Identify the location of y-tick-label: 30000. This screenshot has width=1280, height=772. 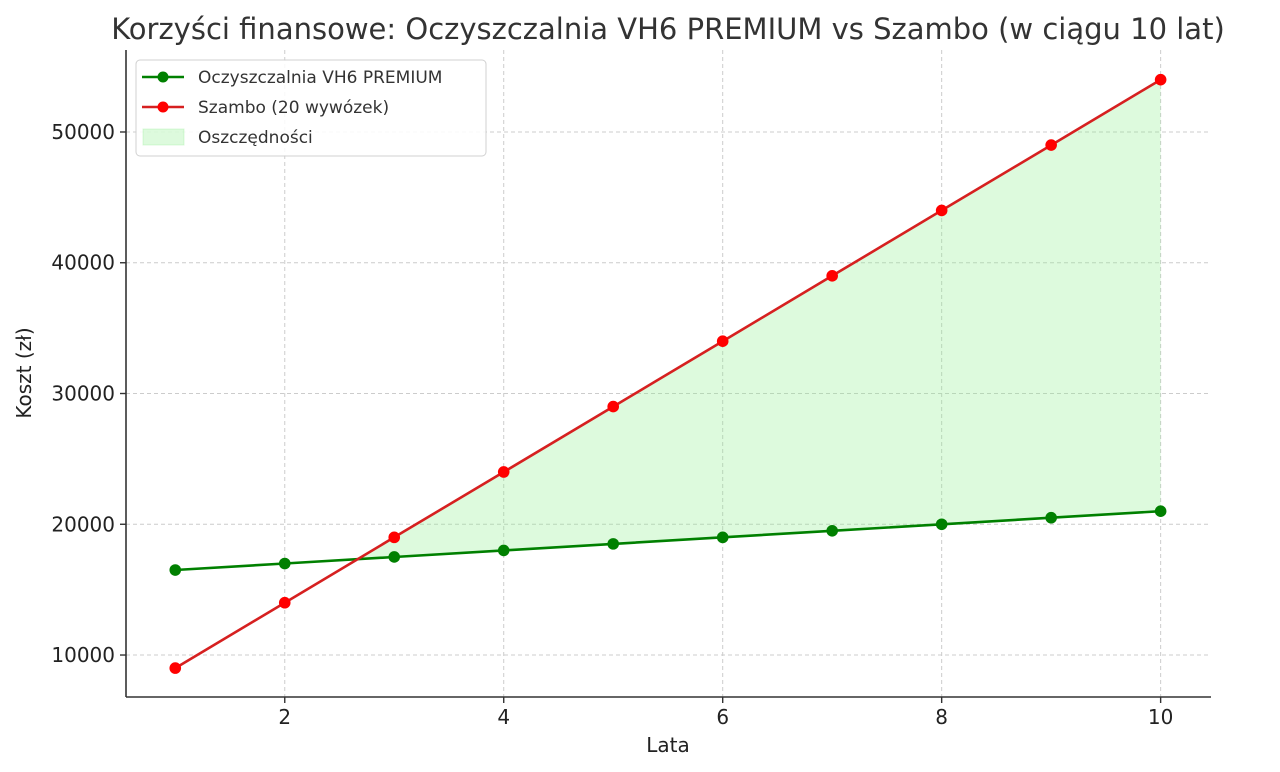
(83, 394).